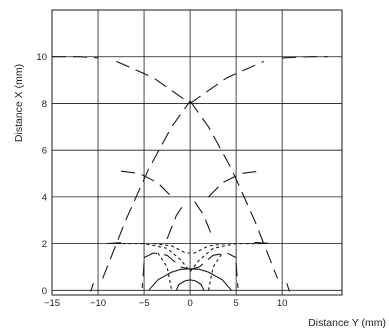  I want to click on x-tick-label: 0, so click(189, 303).